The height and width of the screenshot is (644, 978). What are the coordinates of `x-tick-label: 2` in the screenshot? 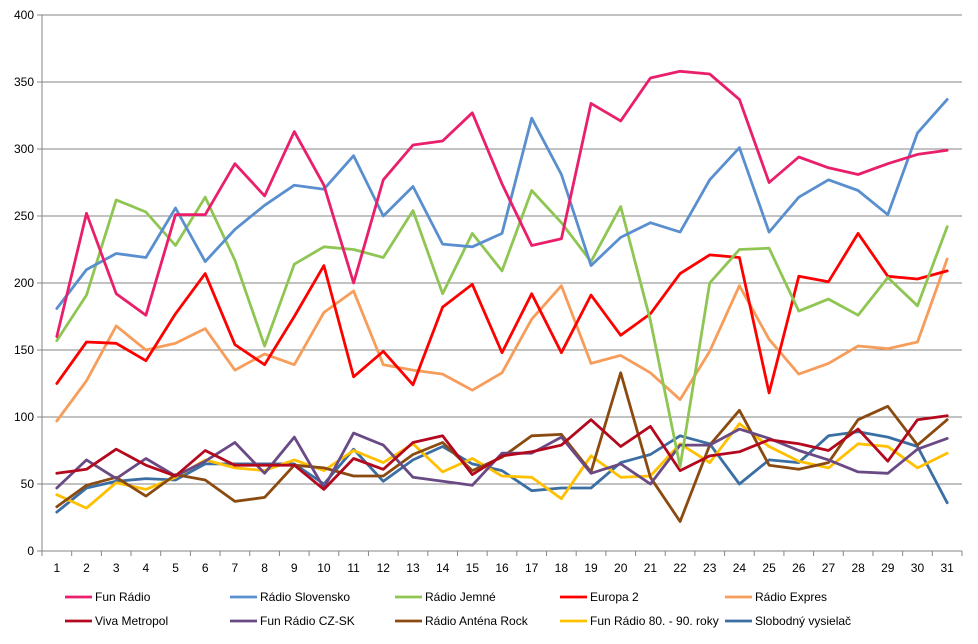 It's located at (86, 568).